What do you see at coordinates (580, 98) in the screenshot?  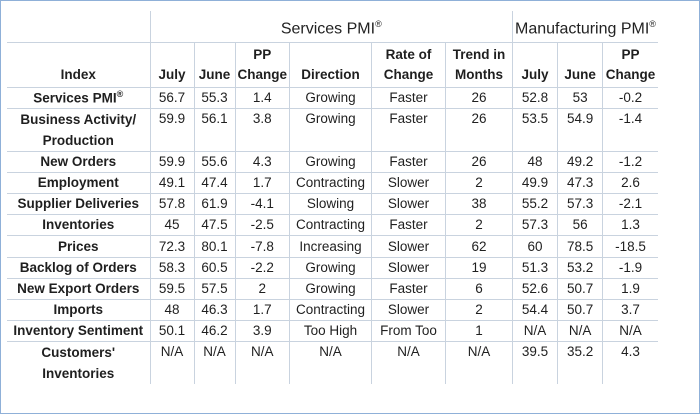 I see `mfg-june-cell: 53` at bounding box center [580, 98].